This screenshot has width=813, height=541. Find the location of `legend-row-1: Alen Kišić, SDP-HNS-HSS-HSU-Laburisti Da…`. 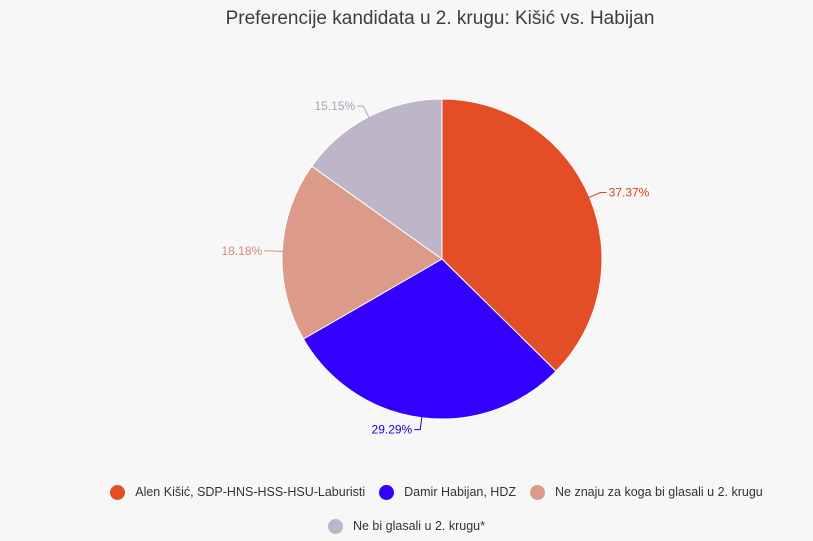

legend-row-1: Alen Kišić, SDP-HNS-HSS-HSU-Laburisti Da… is located at coordinates (436, 492).